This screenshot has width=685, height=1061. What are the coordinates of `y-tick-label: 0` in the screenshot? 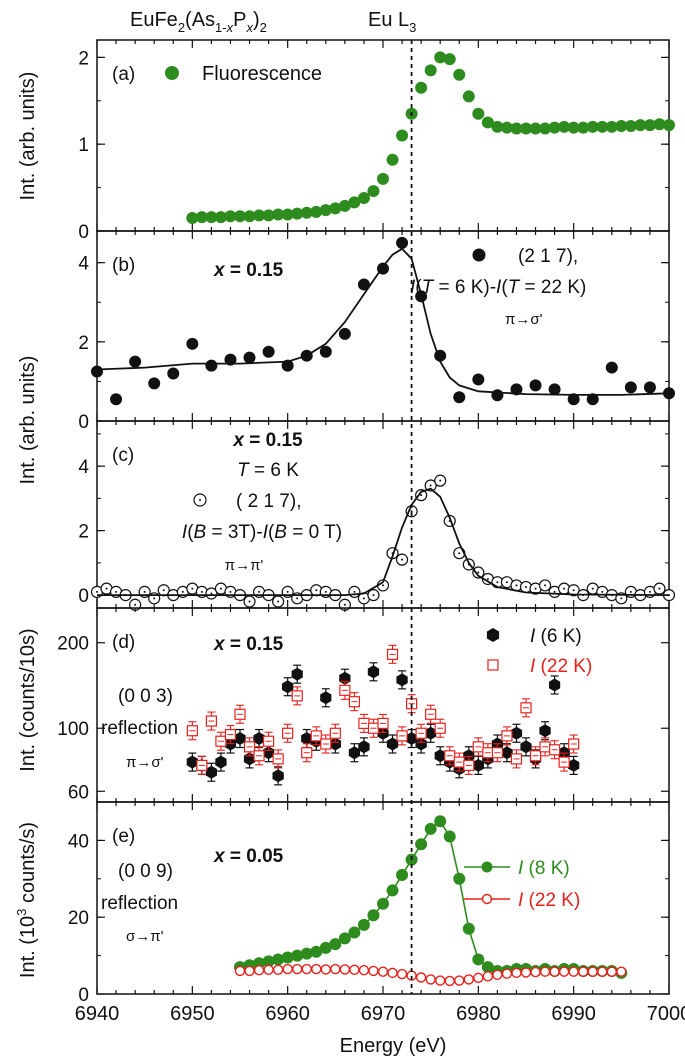 It's located at (83, 596).